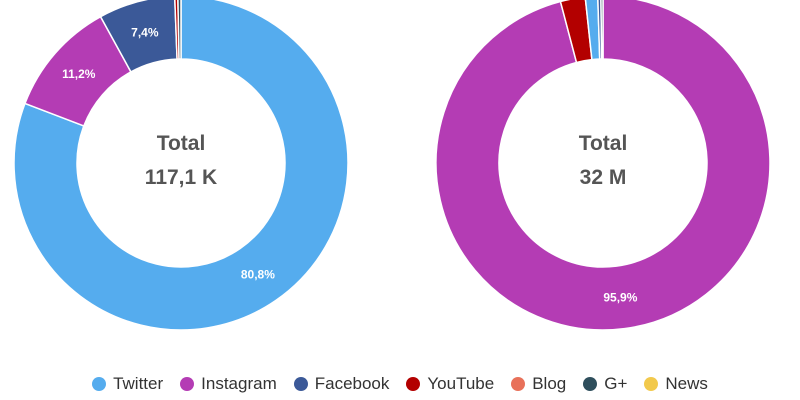 The image size is (800, 400). Describe the element at coordinates (616, 383) in the screenshot. I see `legend-label: G+` at that location.